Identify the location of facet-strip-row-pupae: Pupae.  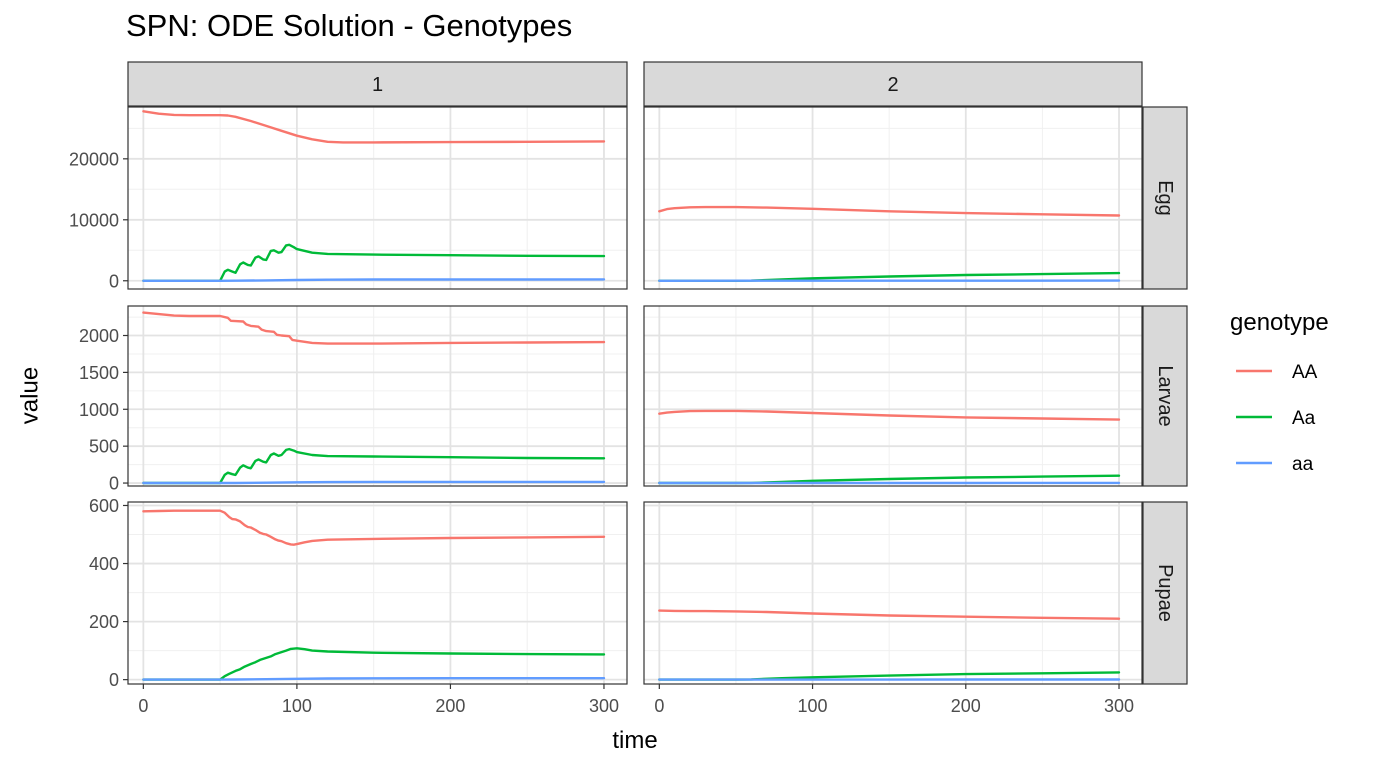
(1165, 593).